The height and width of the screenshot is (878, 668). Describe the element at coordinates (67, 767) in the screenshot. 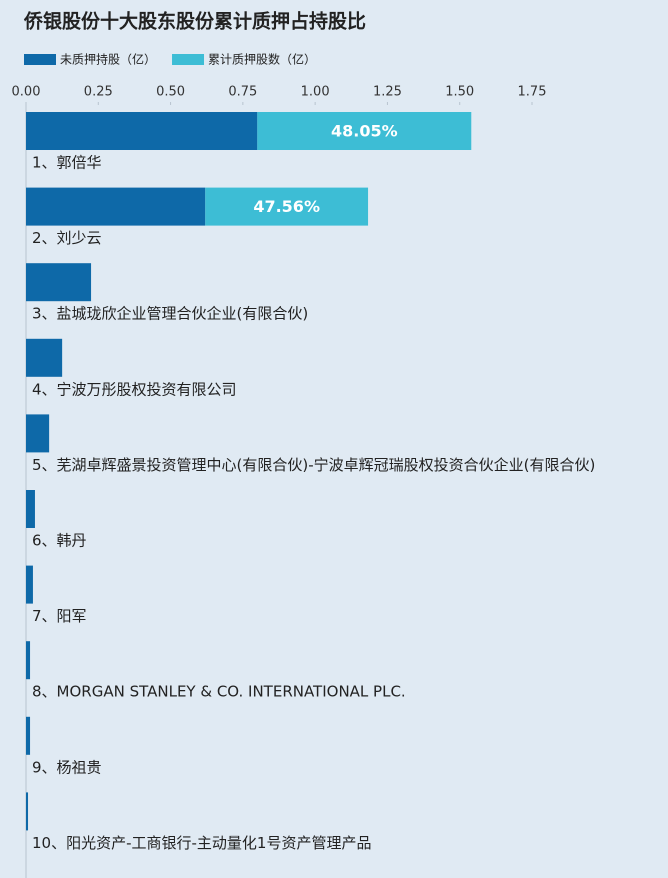

I see `category-label: 9、杨祖贵` at that location.